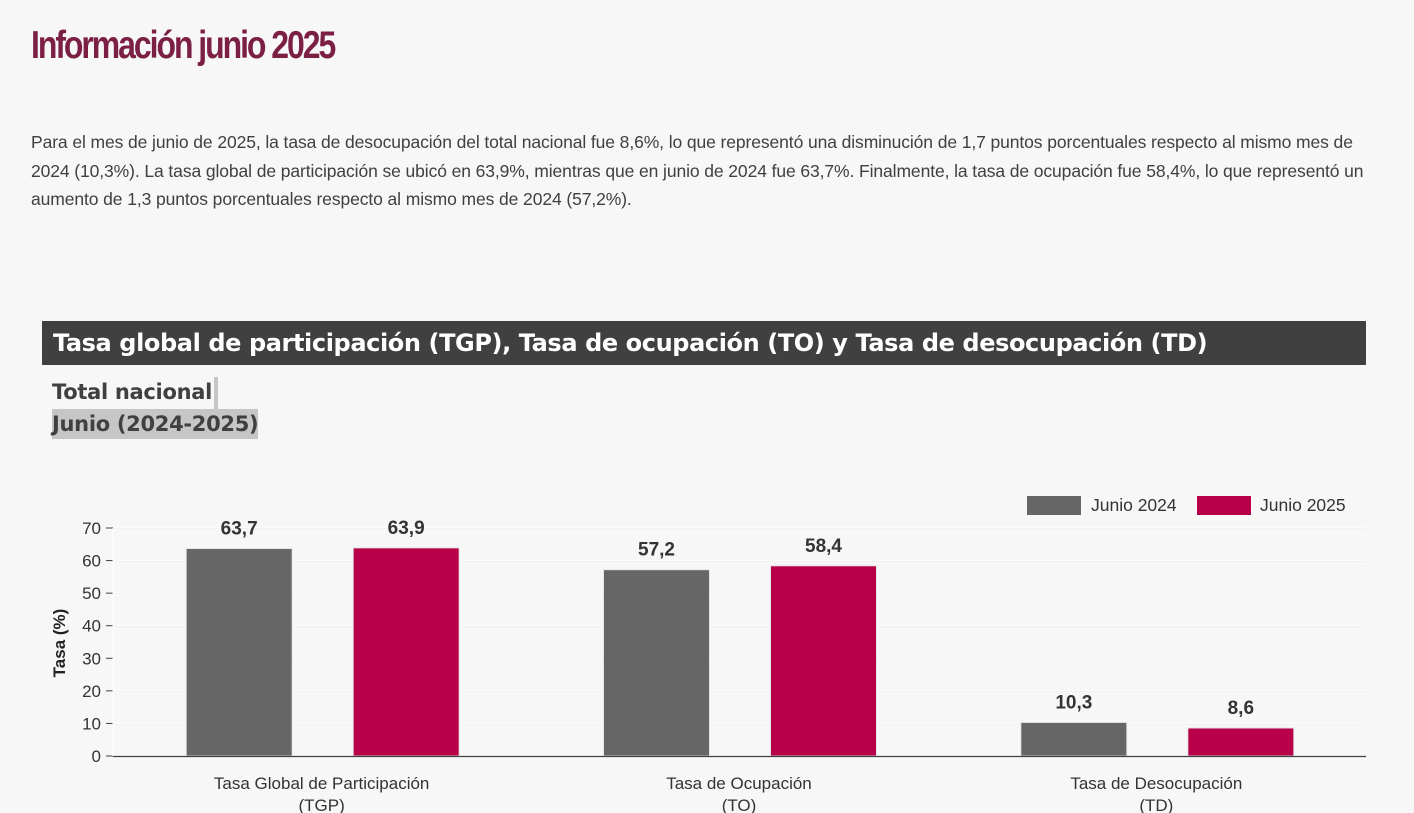 This screenshot has height=813, width=1414. Describe the element at coordinates (91, 691) in the screenshot. I see `y-tick-label: 20` at that location.